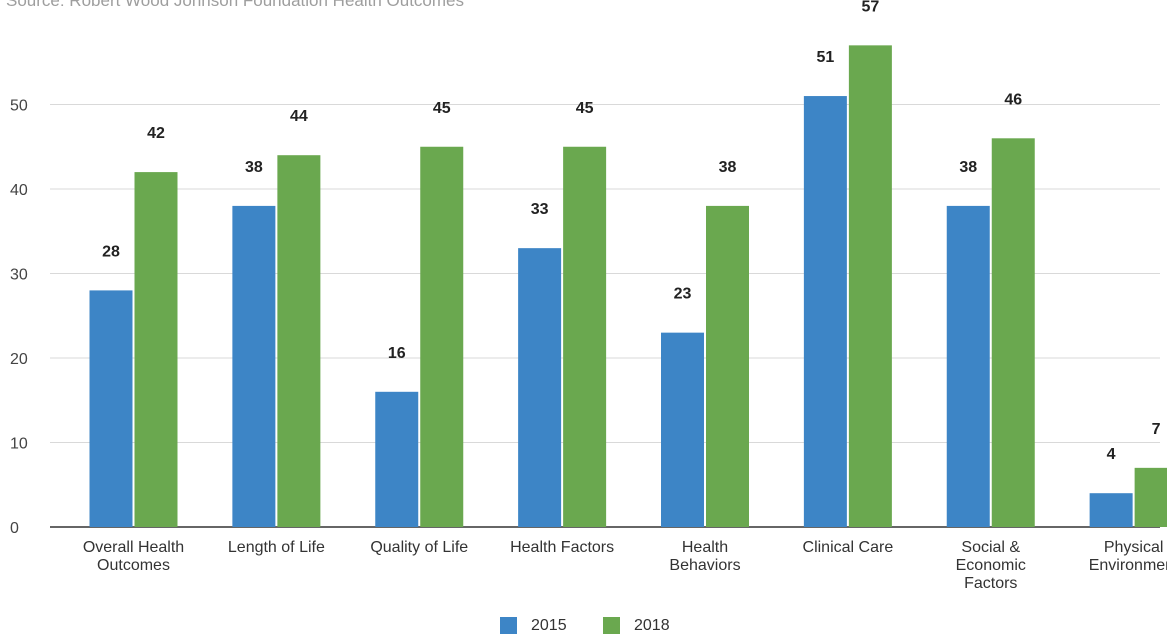 The image size is (1167, 639). What do you see at coordinates (585, 625) in the screenshot?
I see `legend: 2015 2018` at bounding box center [585, 625].